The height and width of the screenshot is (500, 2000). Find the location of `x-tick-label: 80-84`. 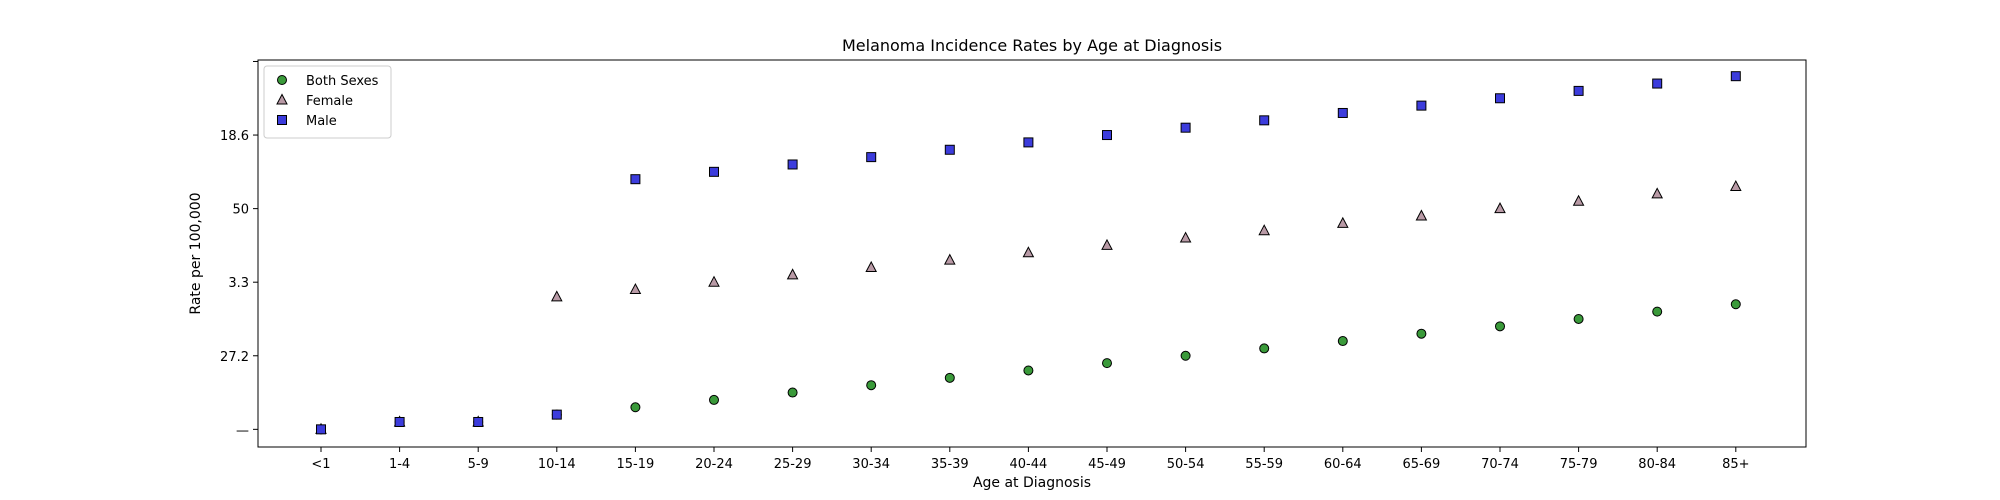

x-tick-label: 80-84 is located at coordinates (1657, 464).